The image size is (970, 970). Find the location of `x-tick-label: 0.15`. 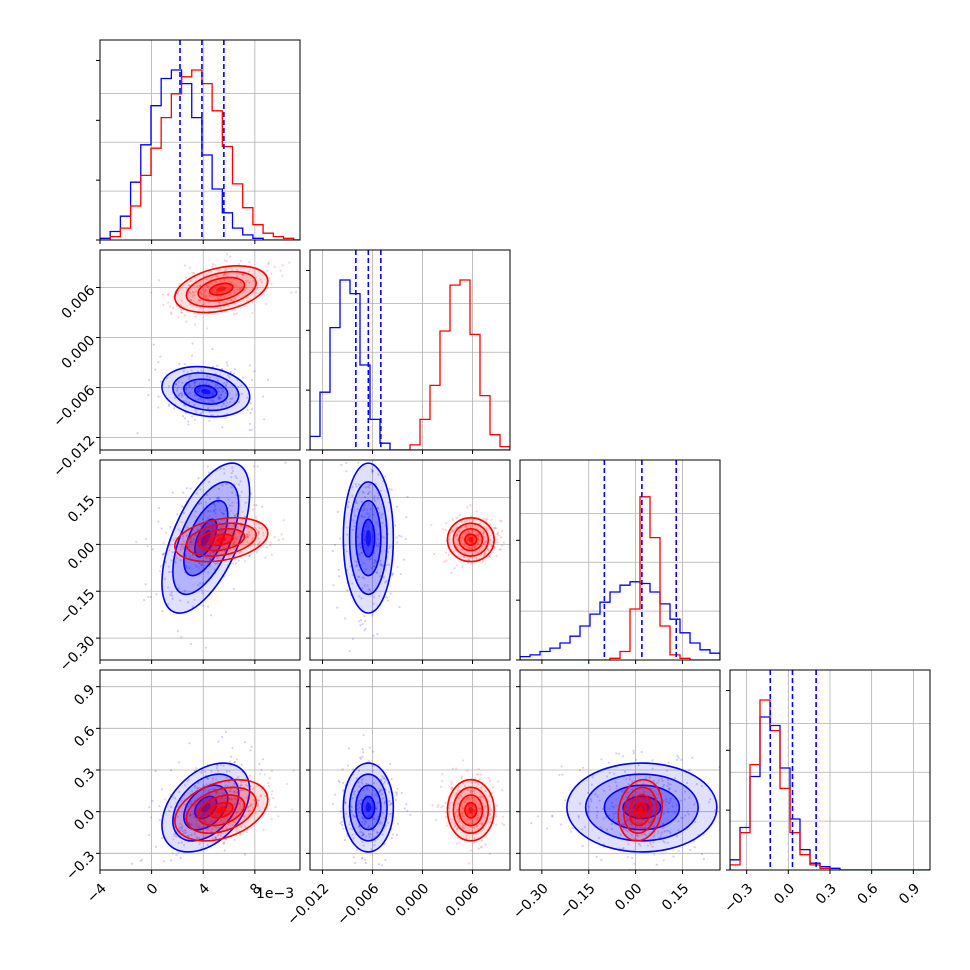

x-tick-label: 0.15 is located at coordinates (675, 897).